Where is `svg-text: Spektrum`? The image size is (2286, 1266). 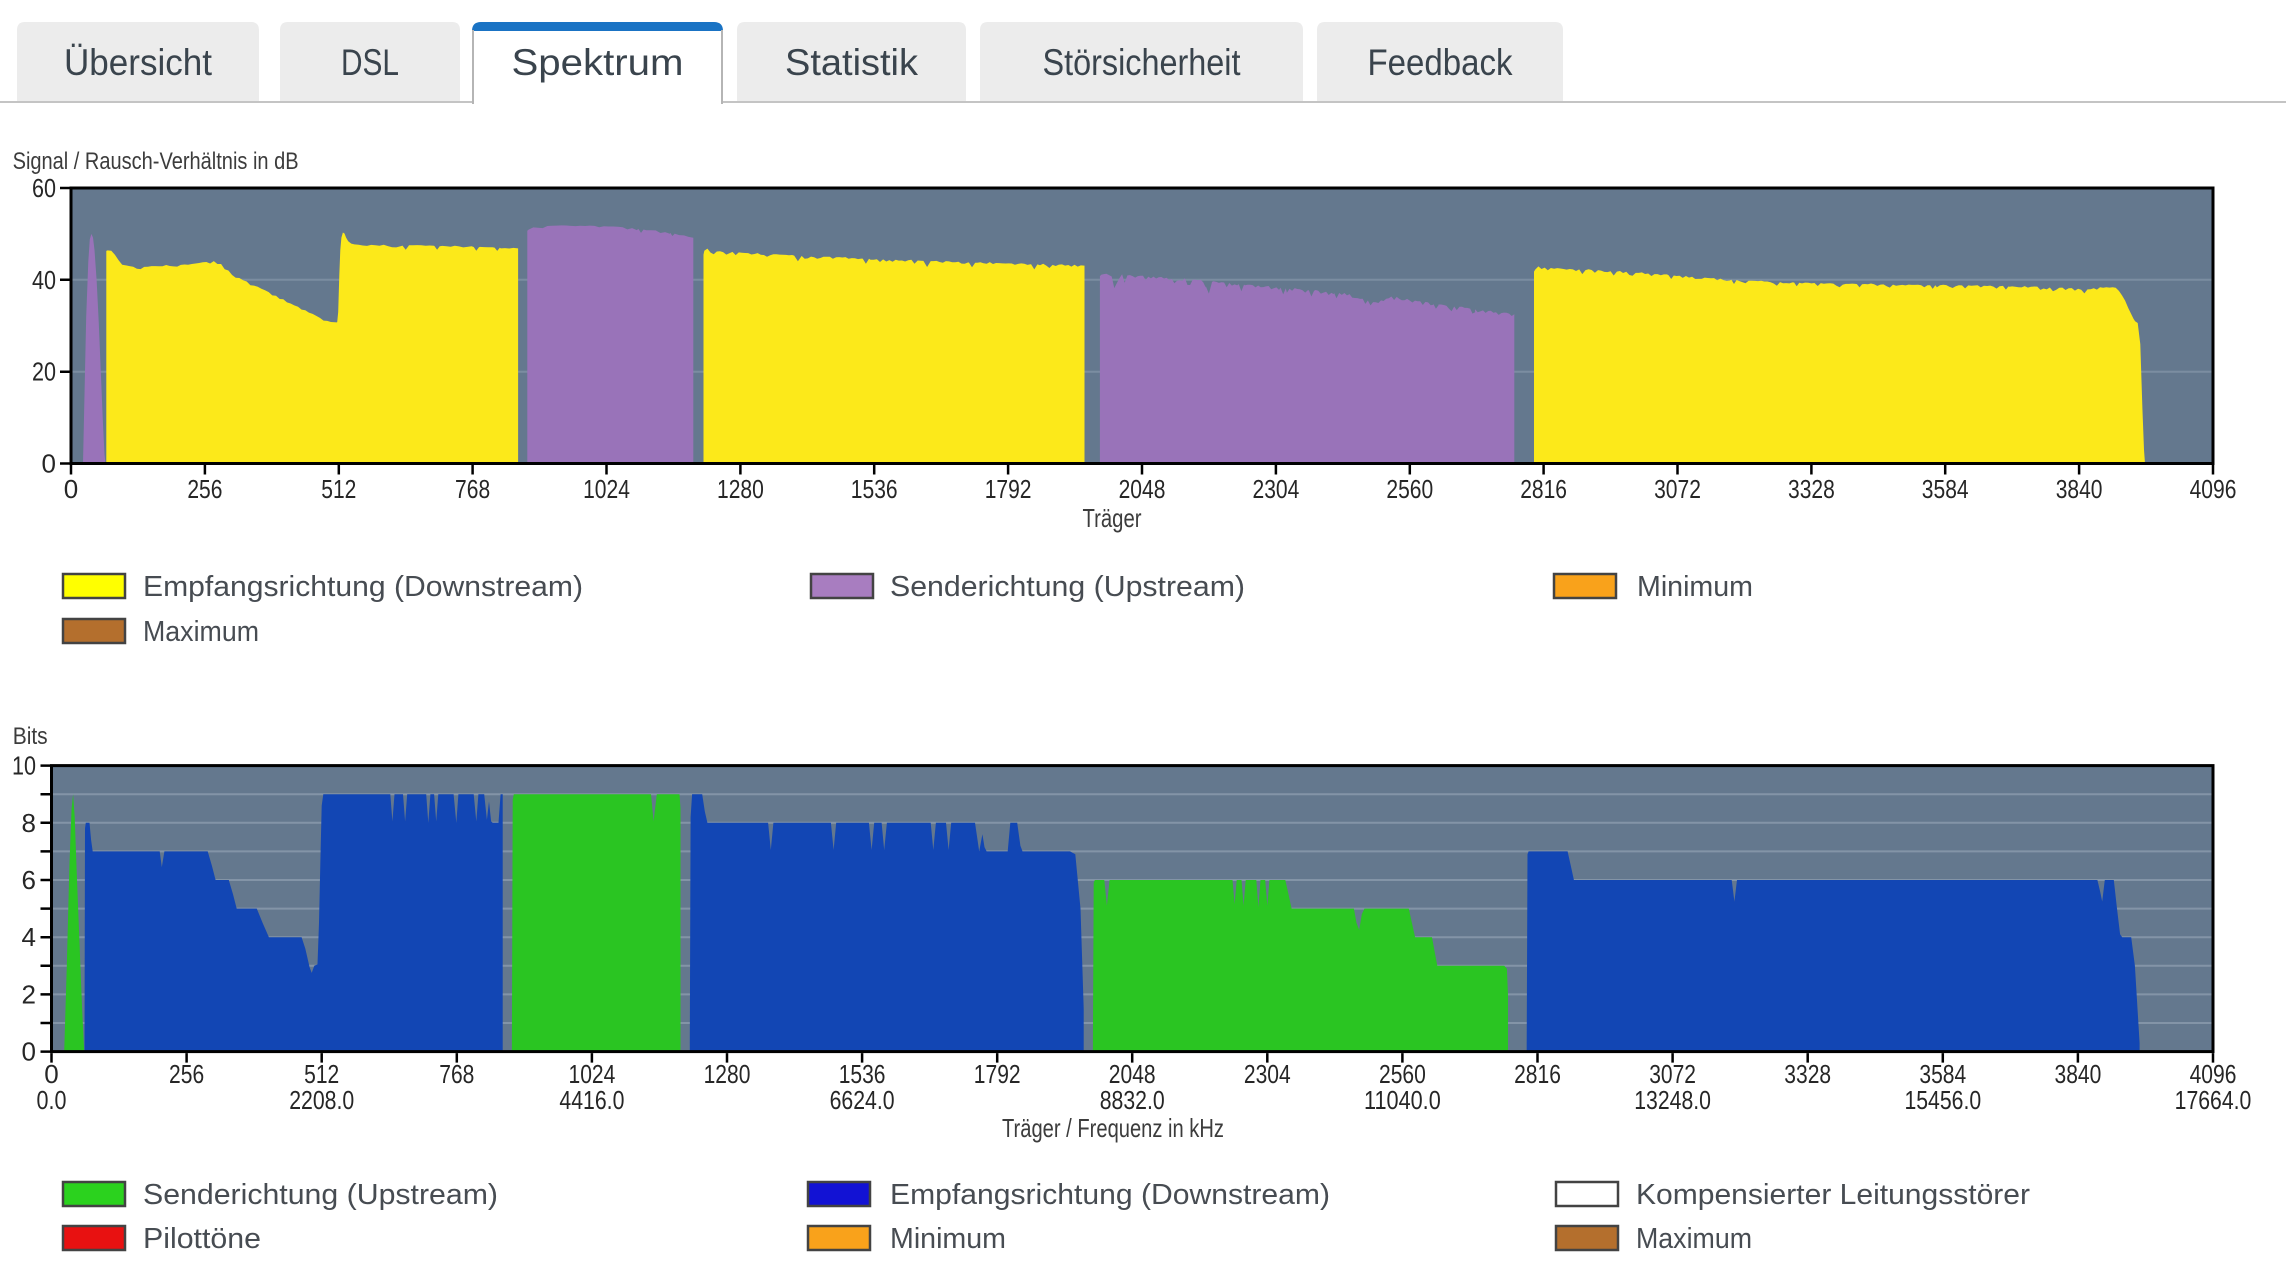
svg-text: Spektrum is located at coordinates (598, 62).